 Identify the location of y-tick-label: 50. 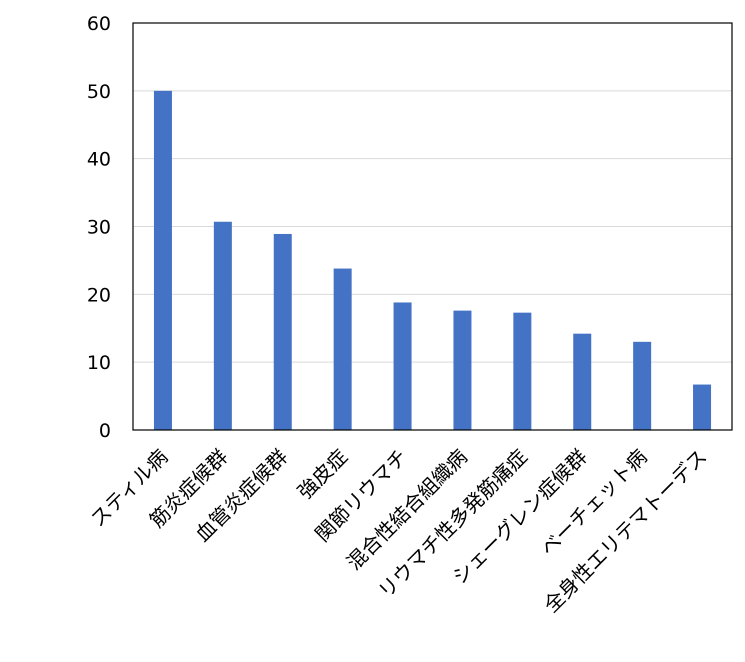
(99, 92).